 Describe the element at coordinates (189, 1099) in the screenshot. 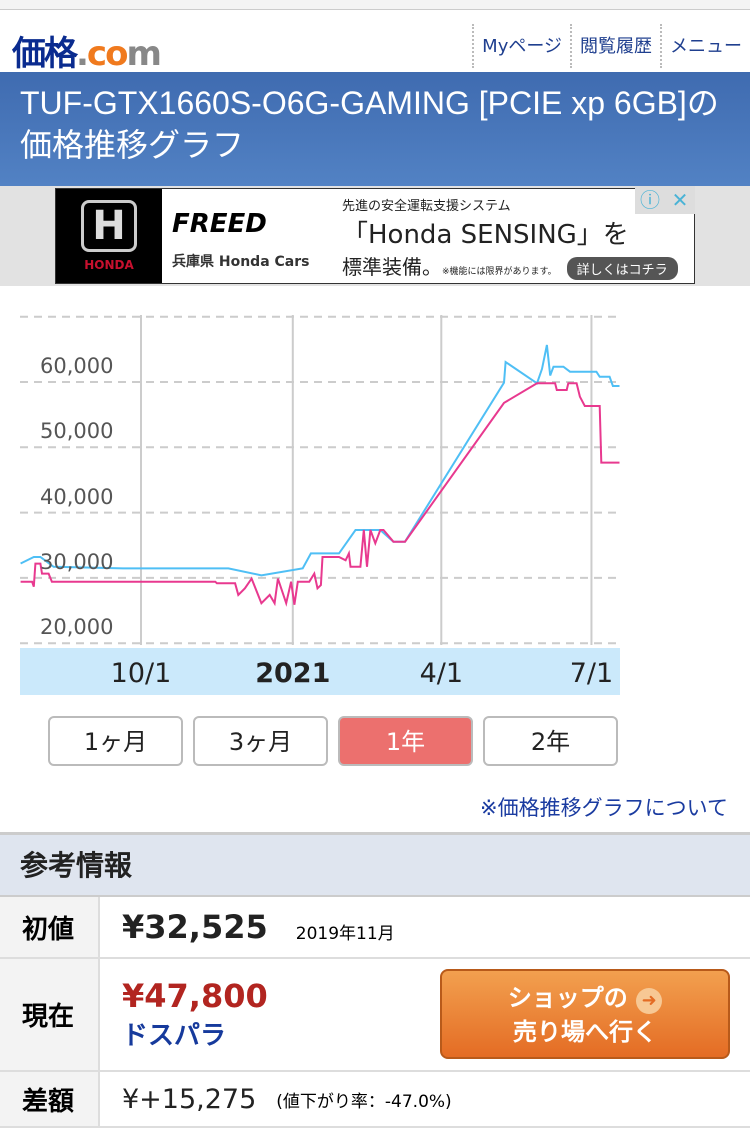

I see `difference-value: ¥+15,275` at that location.